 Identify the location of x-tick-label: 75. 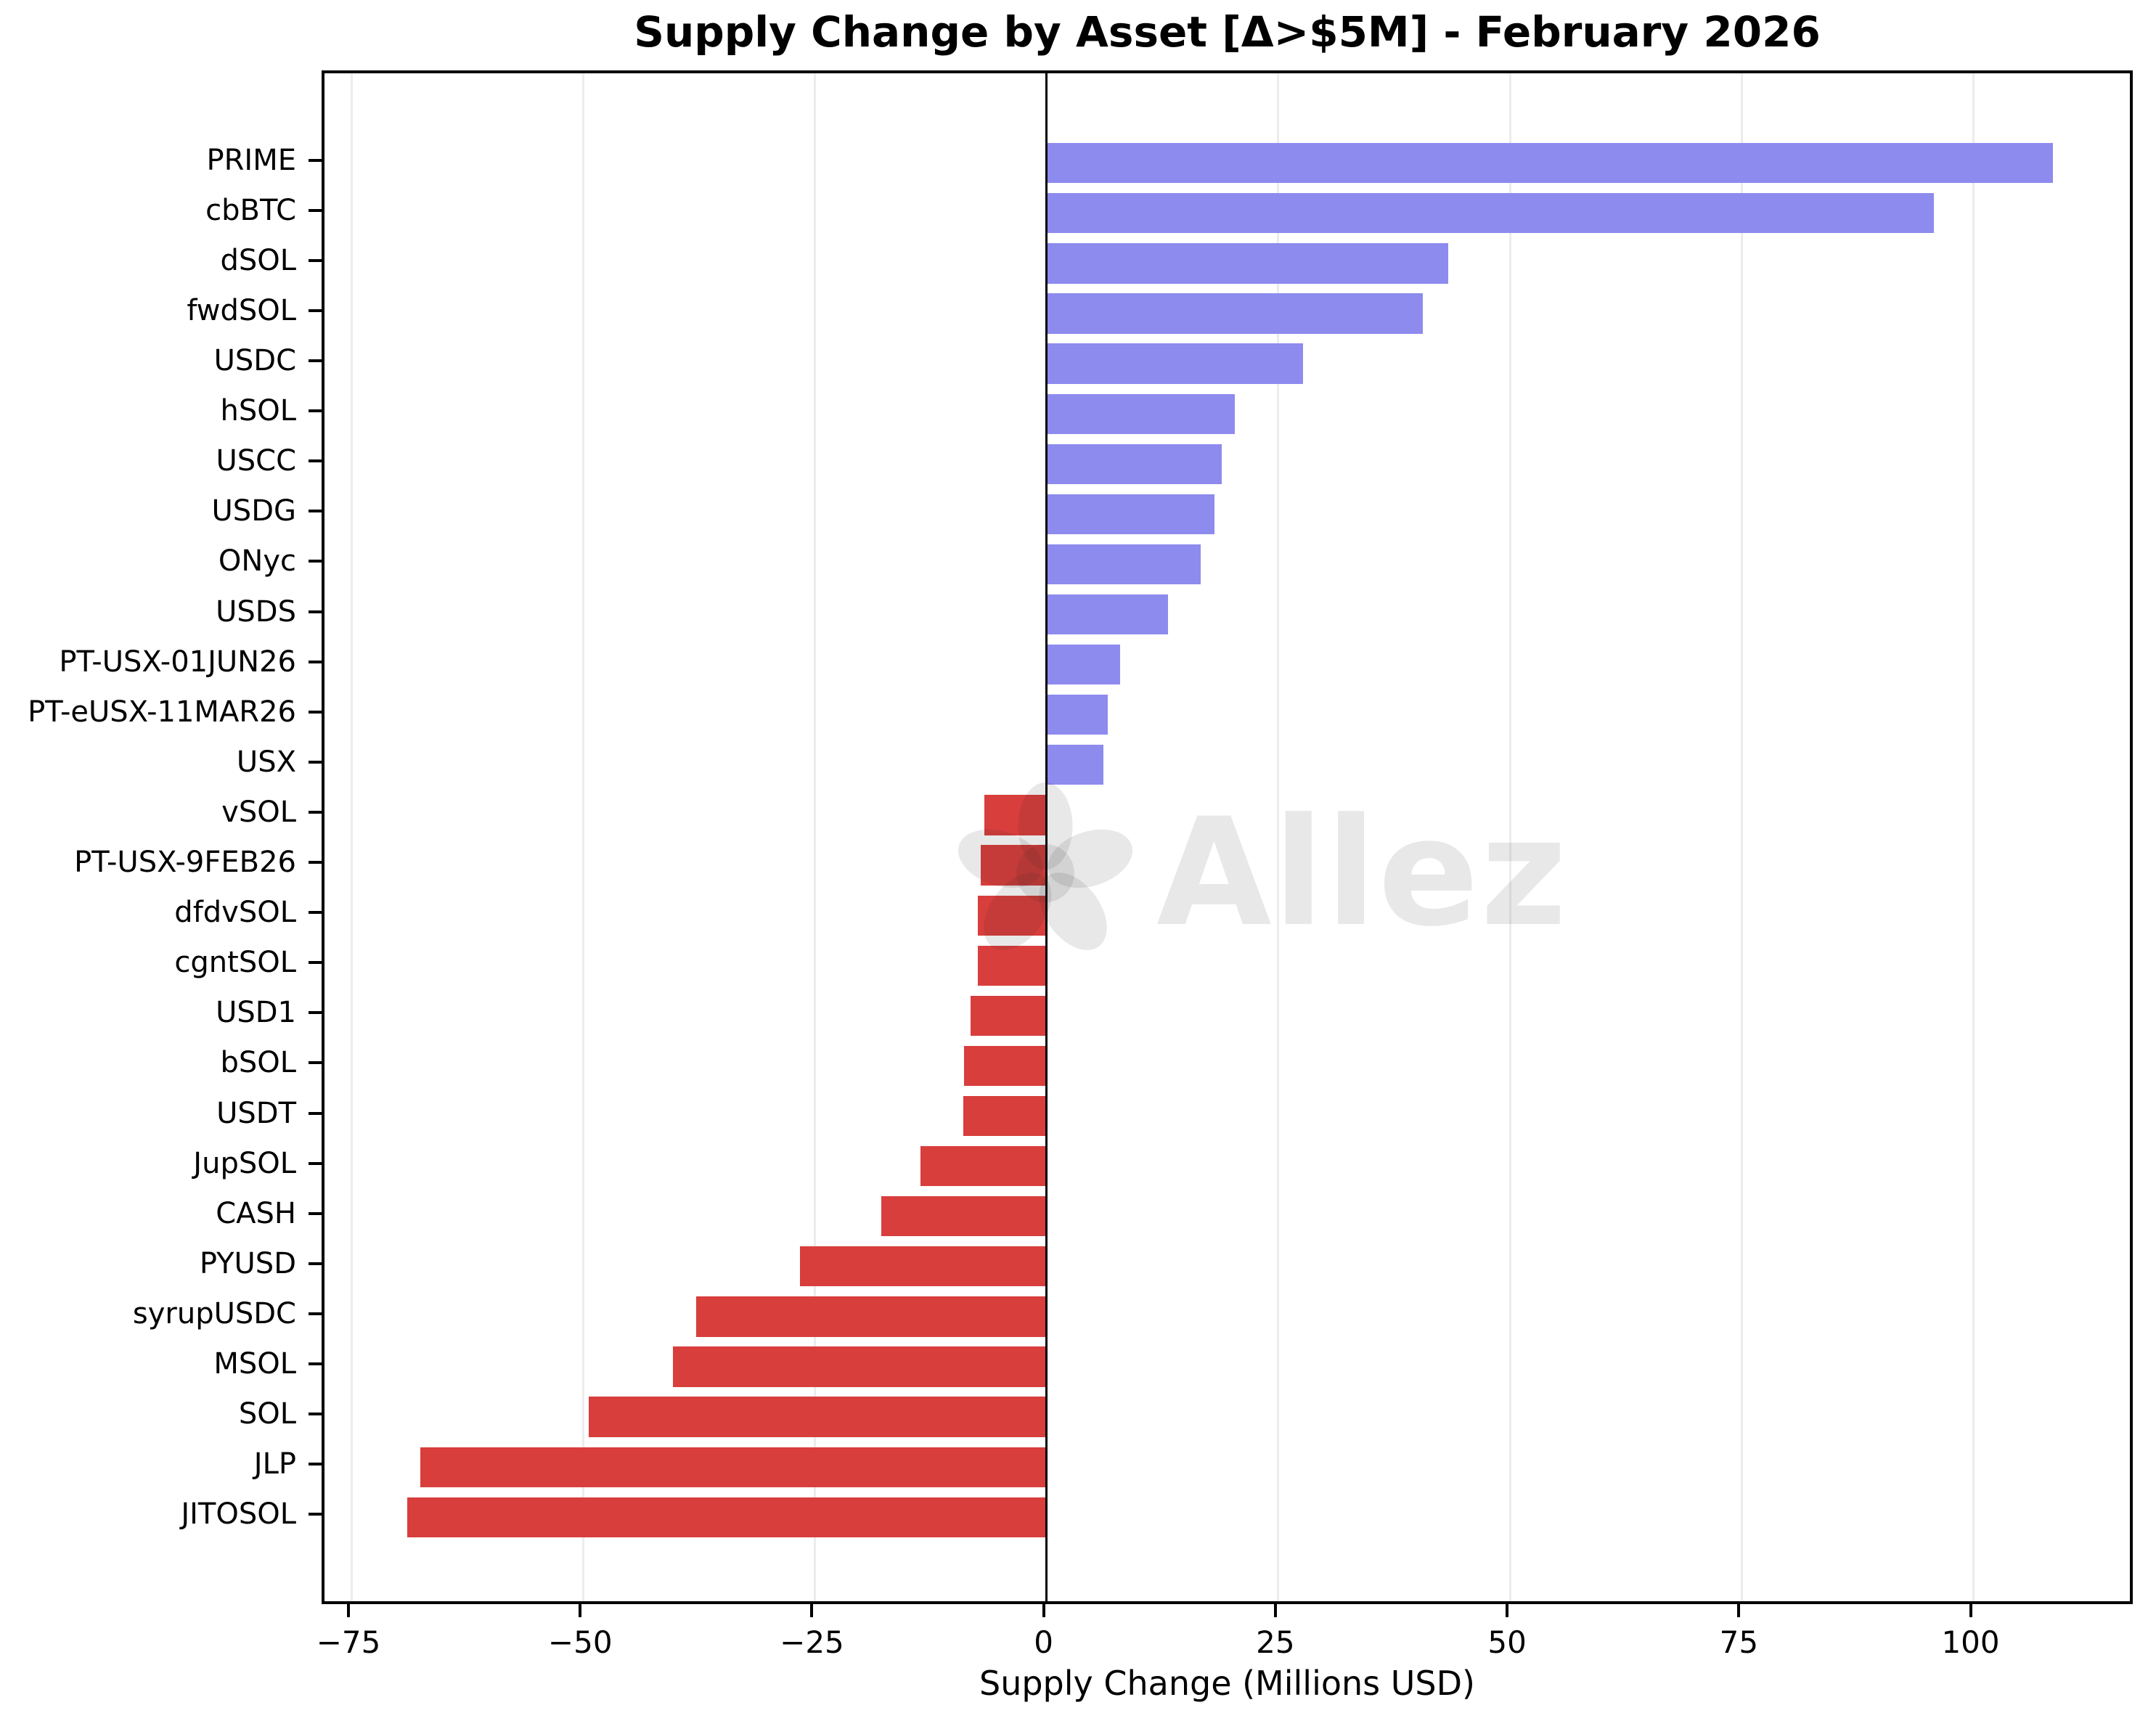
(1739, 1642).